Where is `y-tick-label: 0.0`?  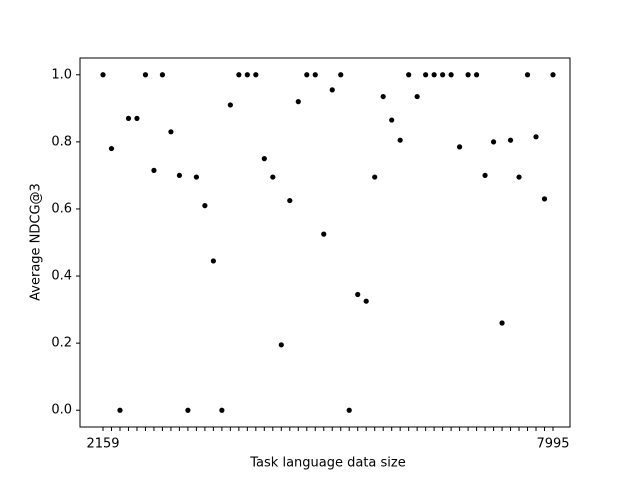 y-tick-label: 0.0 is located at coordinates (61, 410).